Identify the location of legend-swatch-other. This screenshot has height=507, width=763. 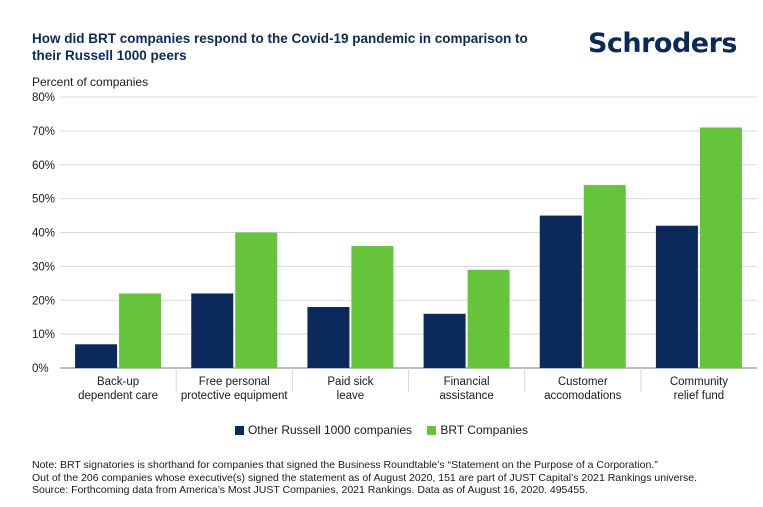
(239, 430).